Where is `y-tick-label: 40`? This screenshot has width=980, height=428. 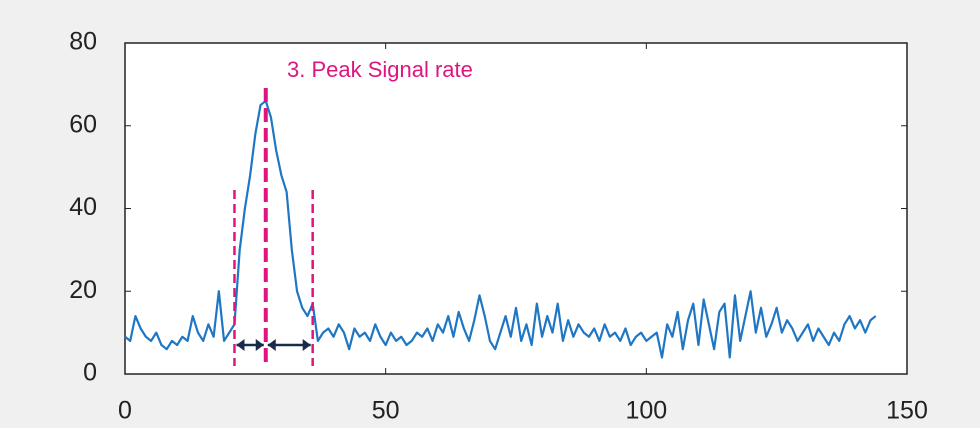
y-tick-label: 40 is located at coordinates (83, 207).